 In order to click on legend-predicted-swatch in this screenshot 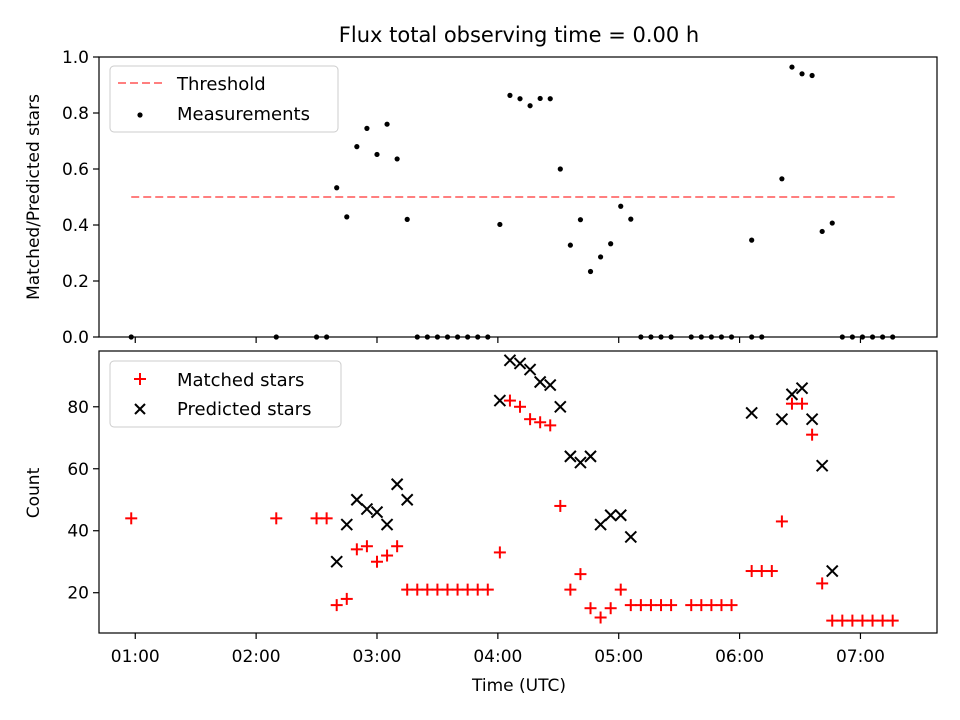, I will do `click(140, 409)`.